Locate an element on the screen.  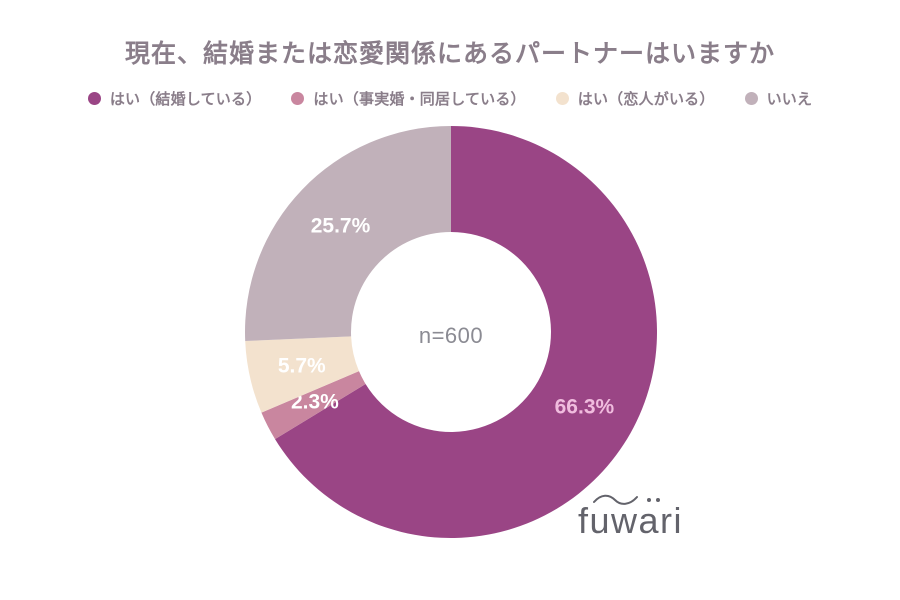
legend-item-married: はい（結婚している） is located at coordinates (174, 98).